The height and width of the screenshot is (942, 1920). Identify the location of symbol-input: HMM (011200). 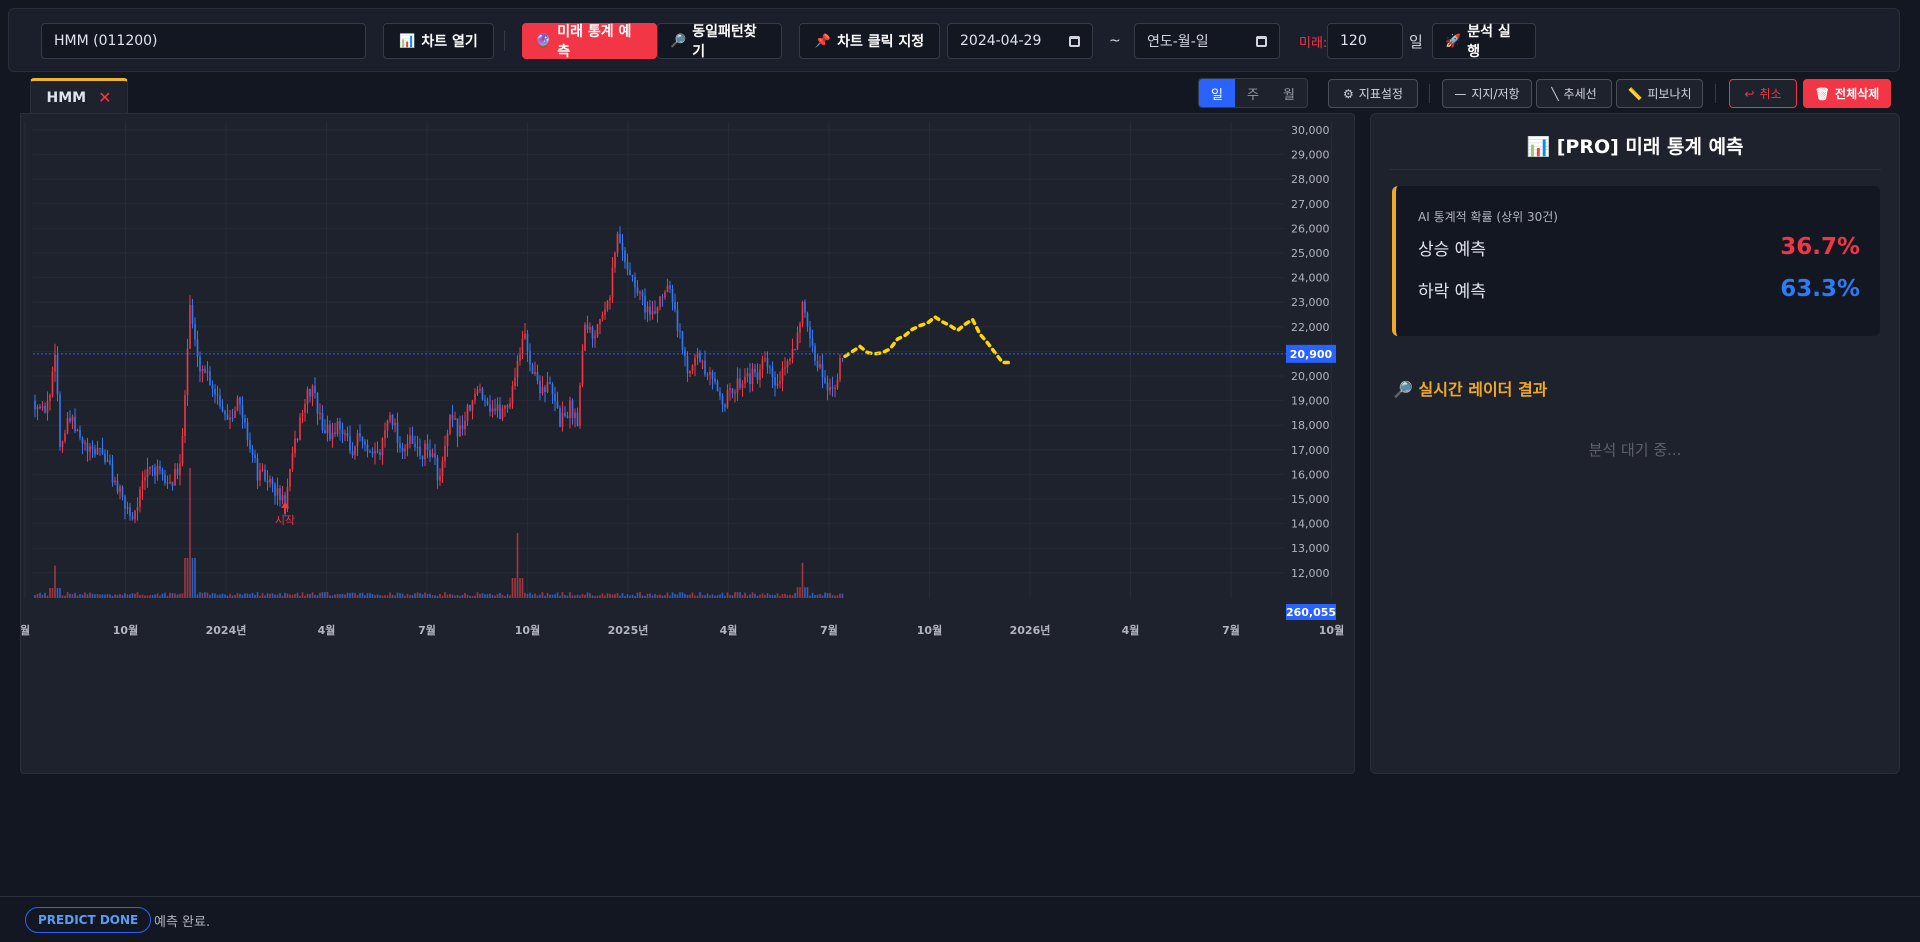
(203, 41).